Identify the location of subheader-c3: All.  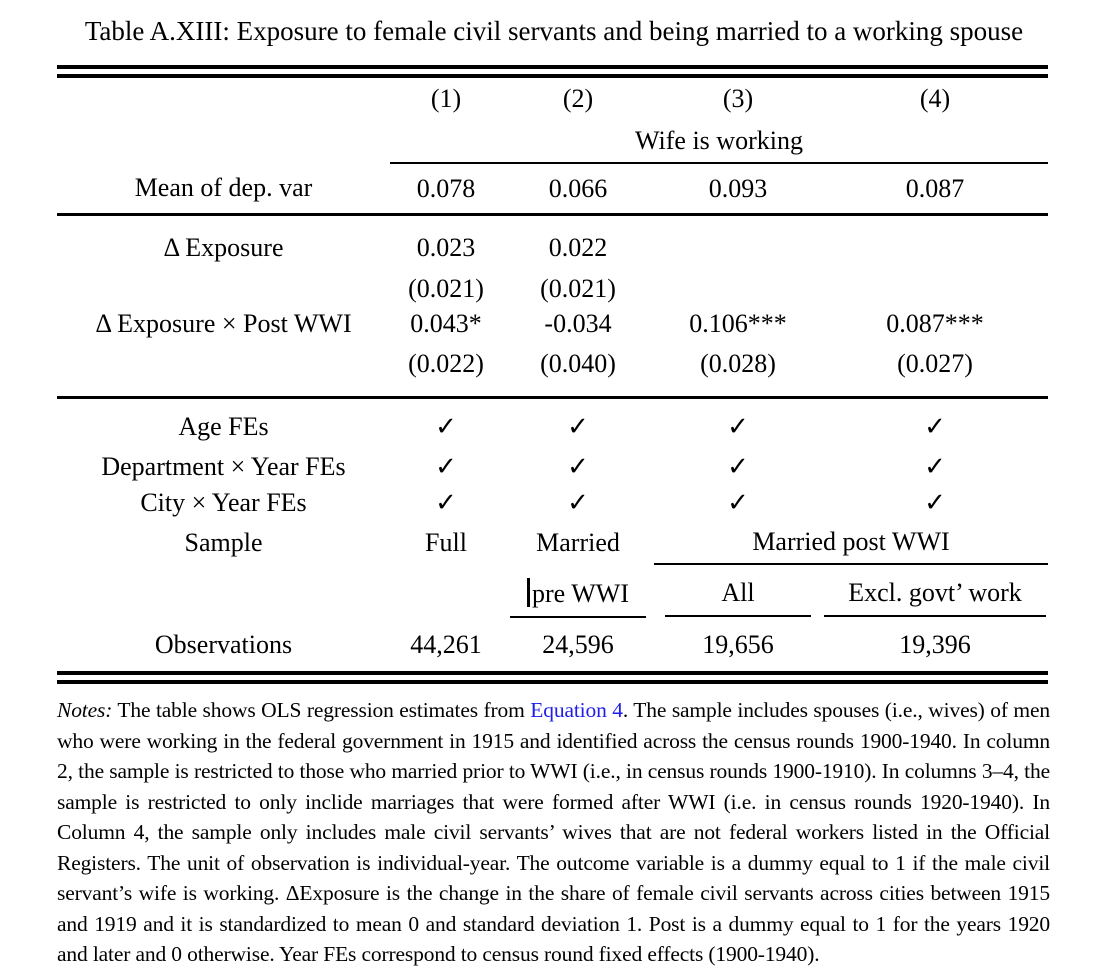
(738, 591).